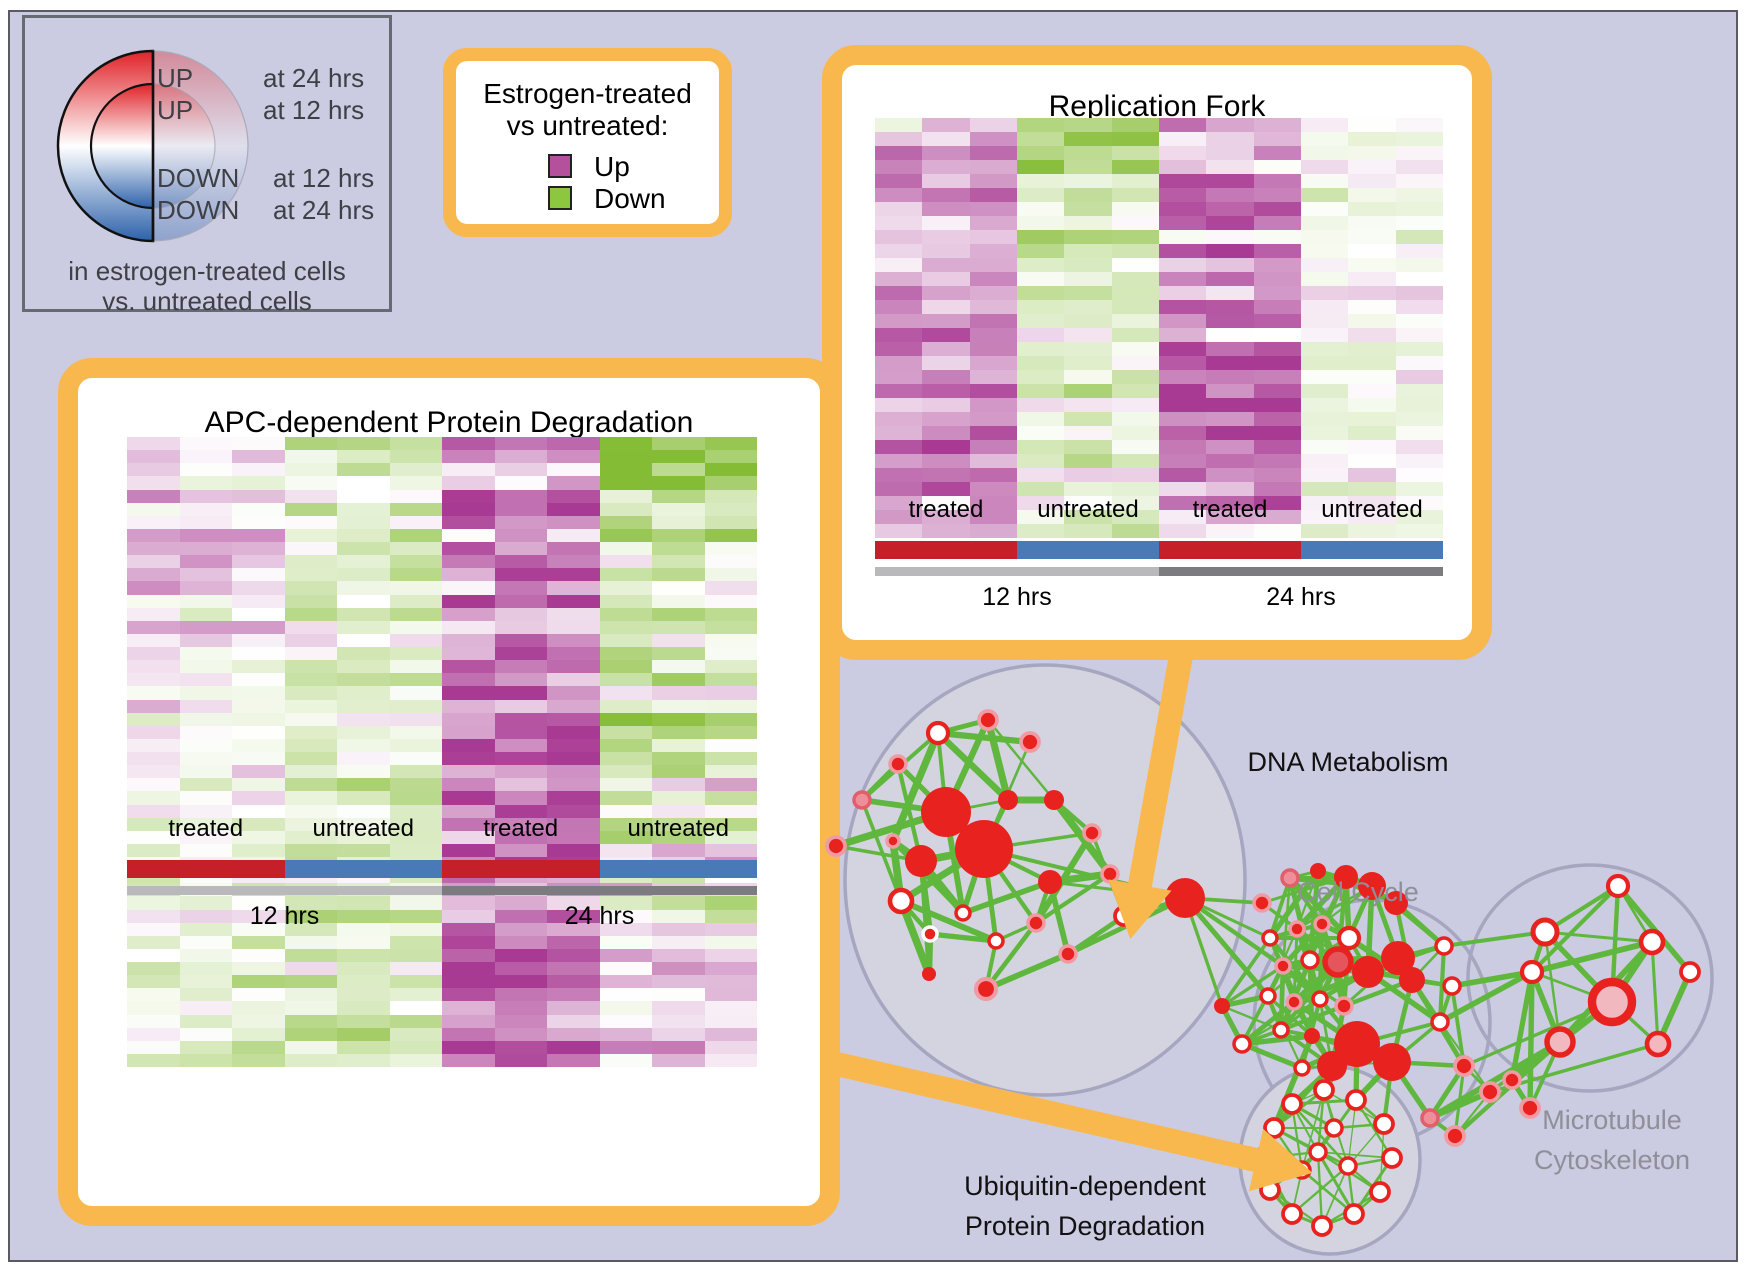  I want to click on gene-node-ps, so click(1290, 878).